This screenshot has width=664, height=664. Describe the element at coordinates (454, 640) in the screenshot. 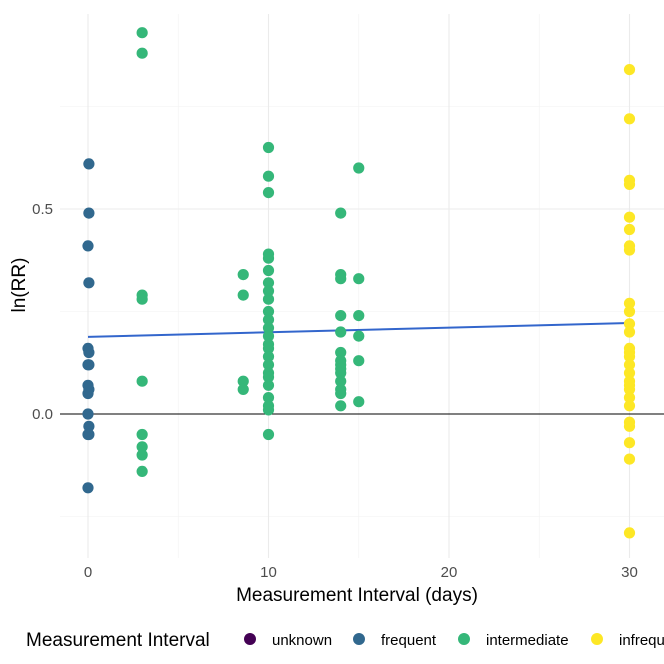

I see `legend-entries: unknown frequent intermediate infrequent` at that location.